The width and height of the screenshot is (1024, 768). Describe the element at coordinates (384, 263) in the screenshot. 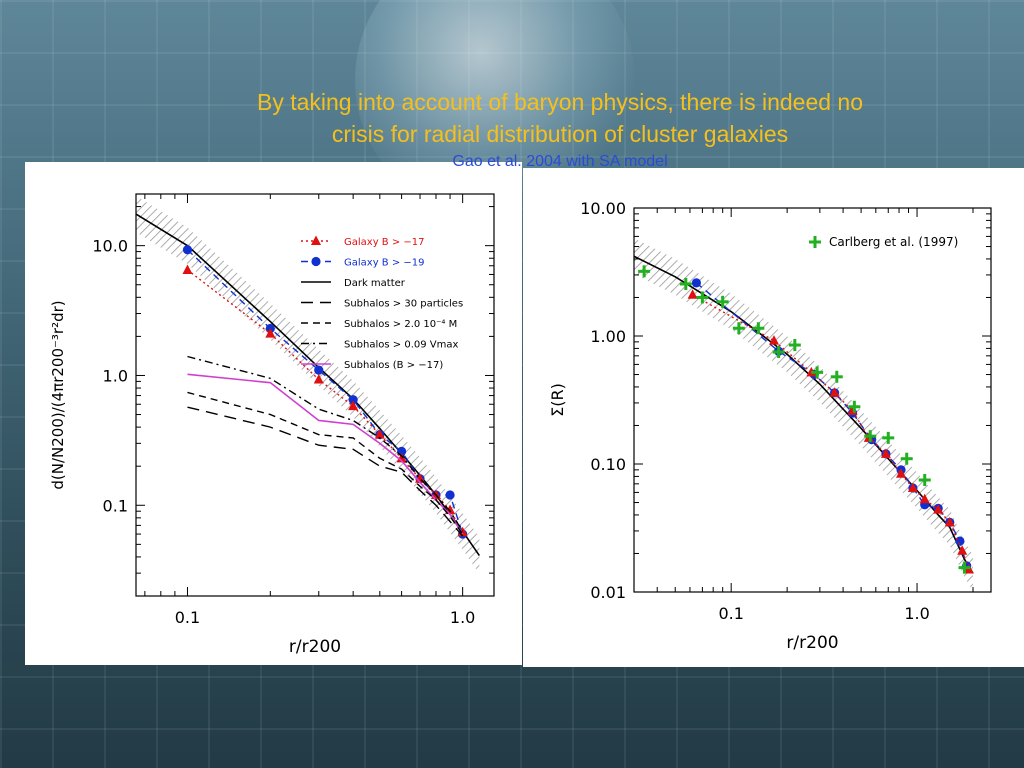

I see `legend-label: Galaxy B > −19` at that location.